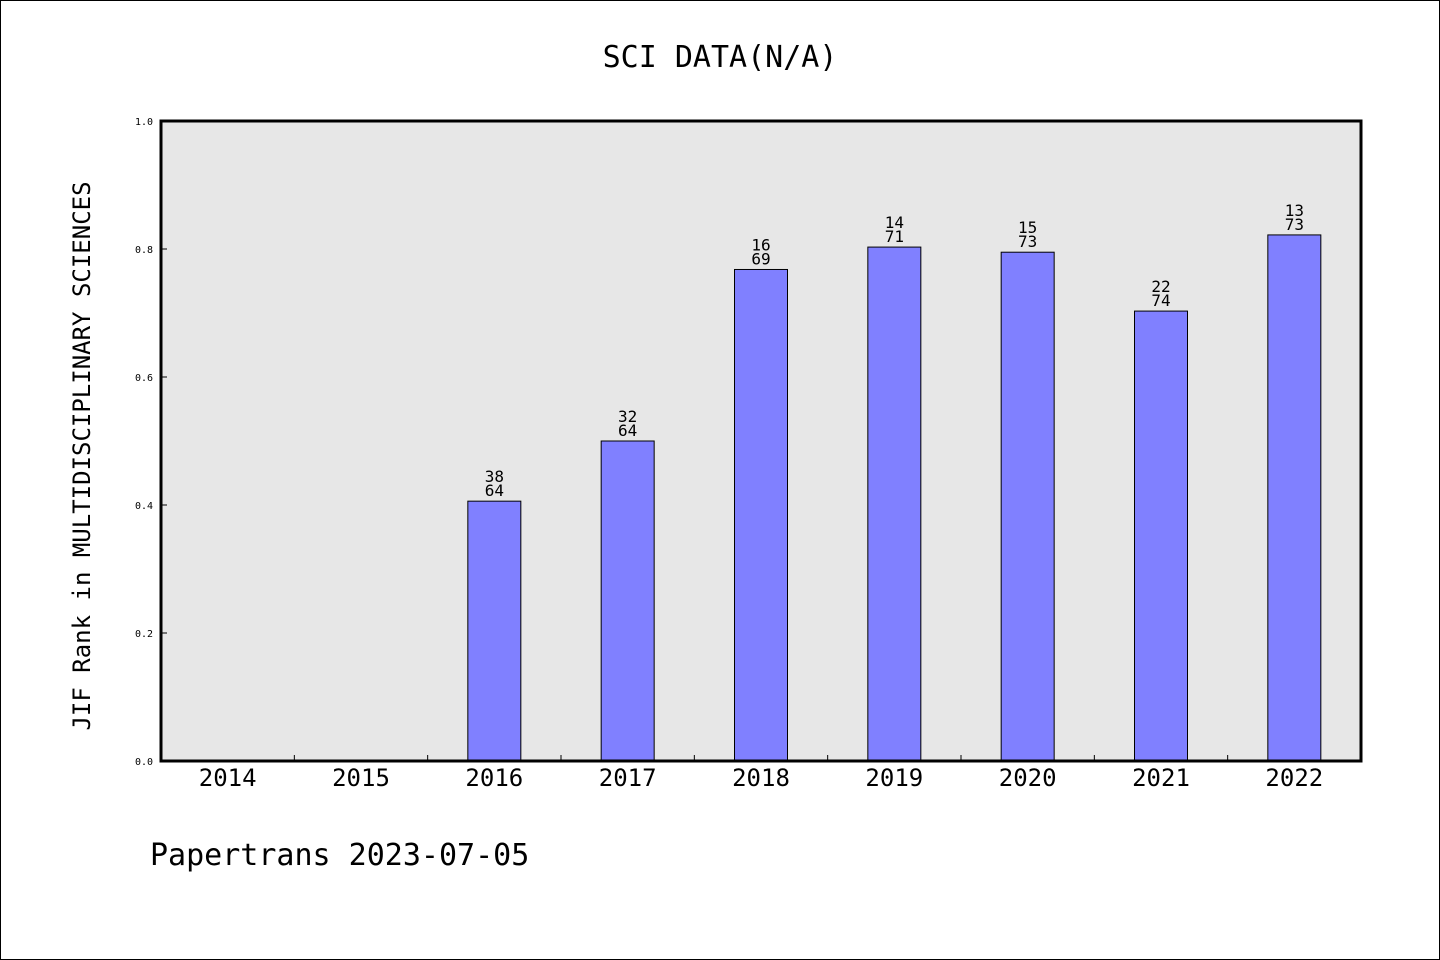 This screenshot has height=960, width=1440. Describe the element at coordinates (144, 634) in the screenshot. I see `y-tick-label: 0.2` at that location.